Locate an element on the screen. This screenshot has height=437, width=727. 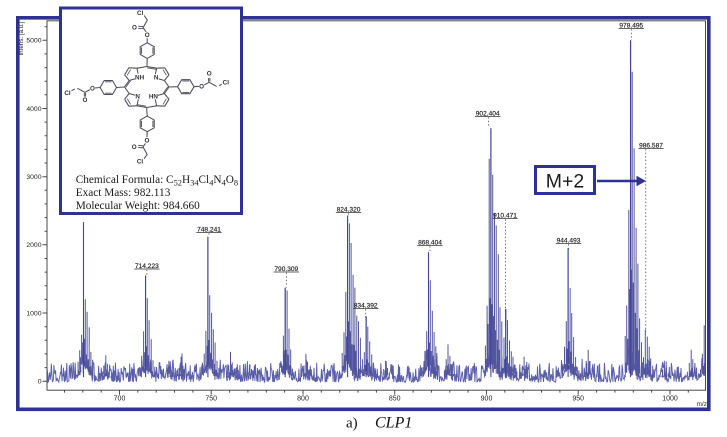
svg-text: CLP1 is located at coordinates (393, 423).